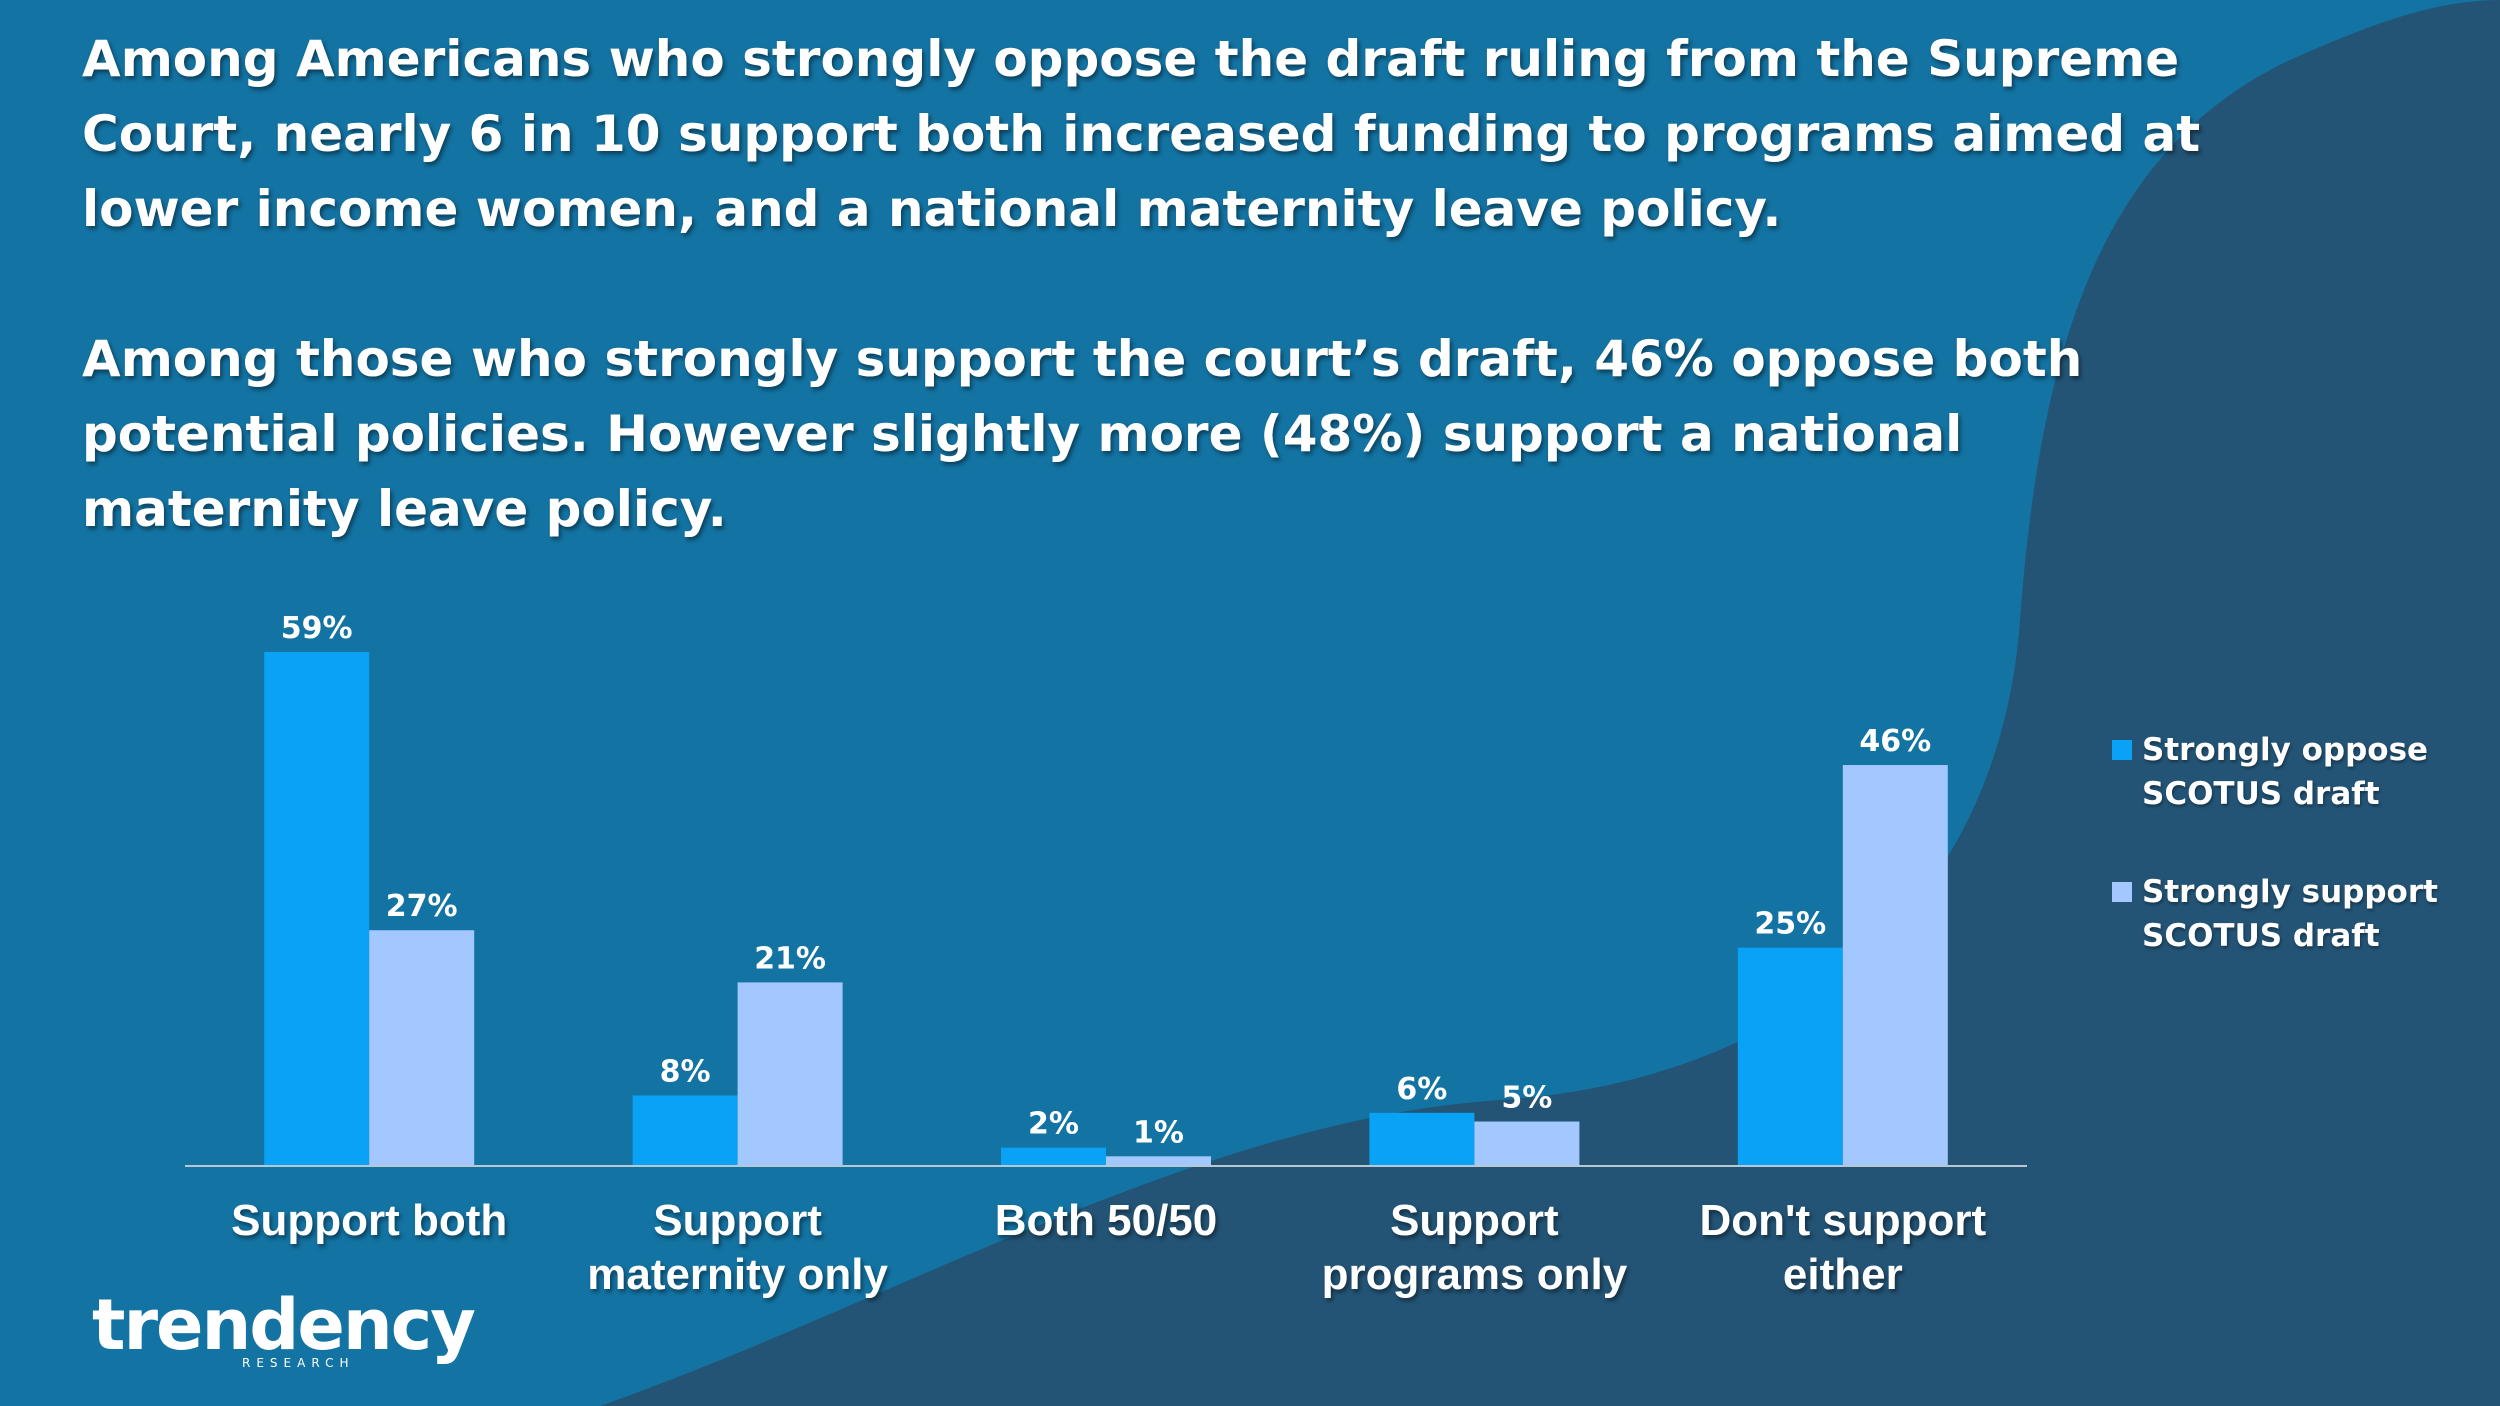 This screenshot has width=2500, height=1406. I want to click on data-label-support-4: 46%, so click(1895, 741).